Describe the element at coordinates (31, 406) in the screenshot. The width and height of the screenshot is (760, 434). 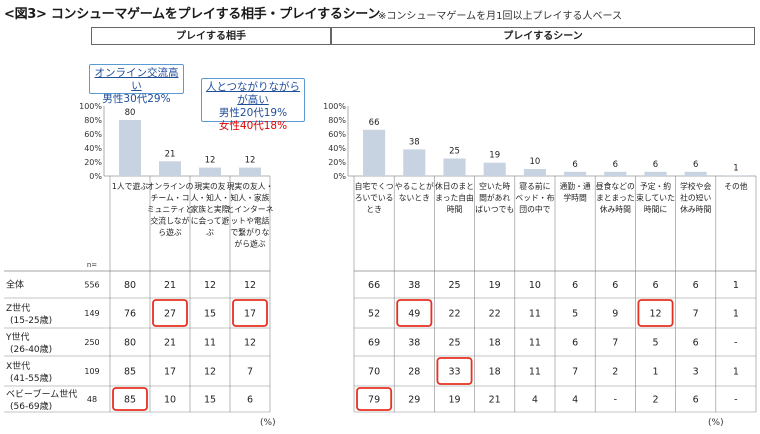
I see `row-sublabel: (56-69歳)` at that location.